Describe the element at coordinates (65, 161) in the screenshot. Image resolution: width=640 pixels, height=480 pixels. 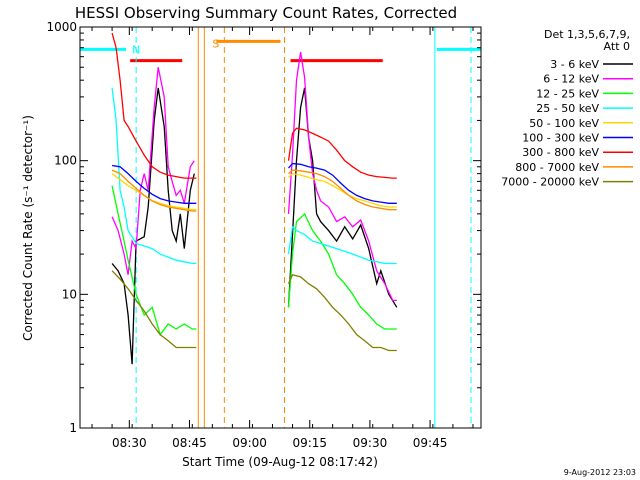
I see `y-tick-label: 100` at that location.